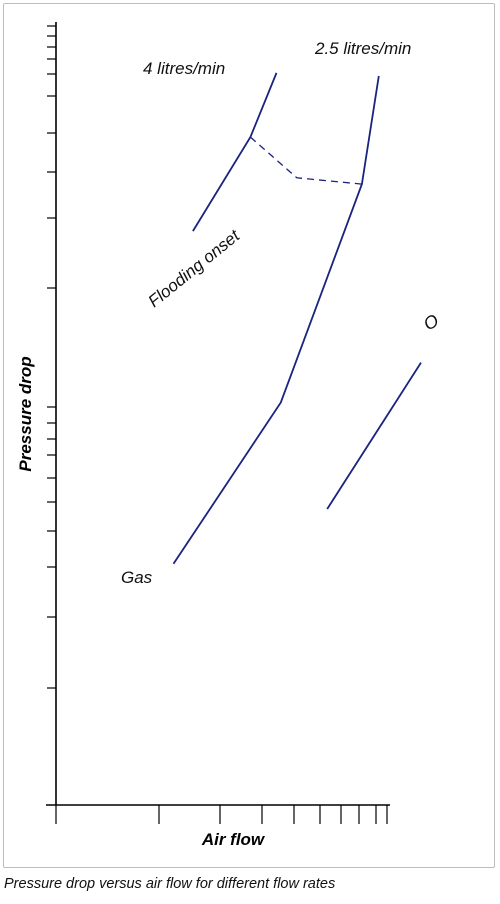 The image size is (500, 904). I want to click on y-axis, so click(52, 413).